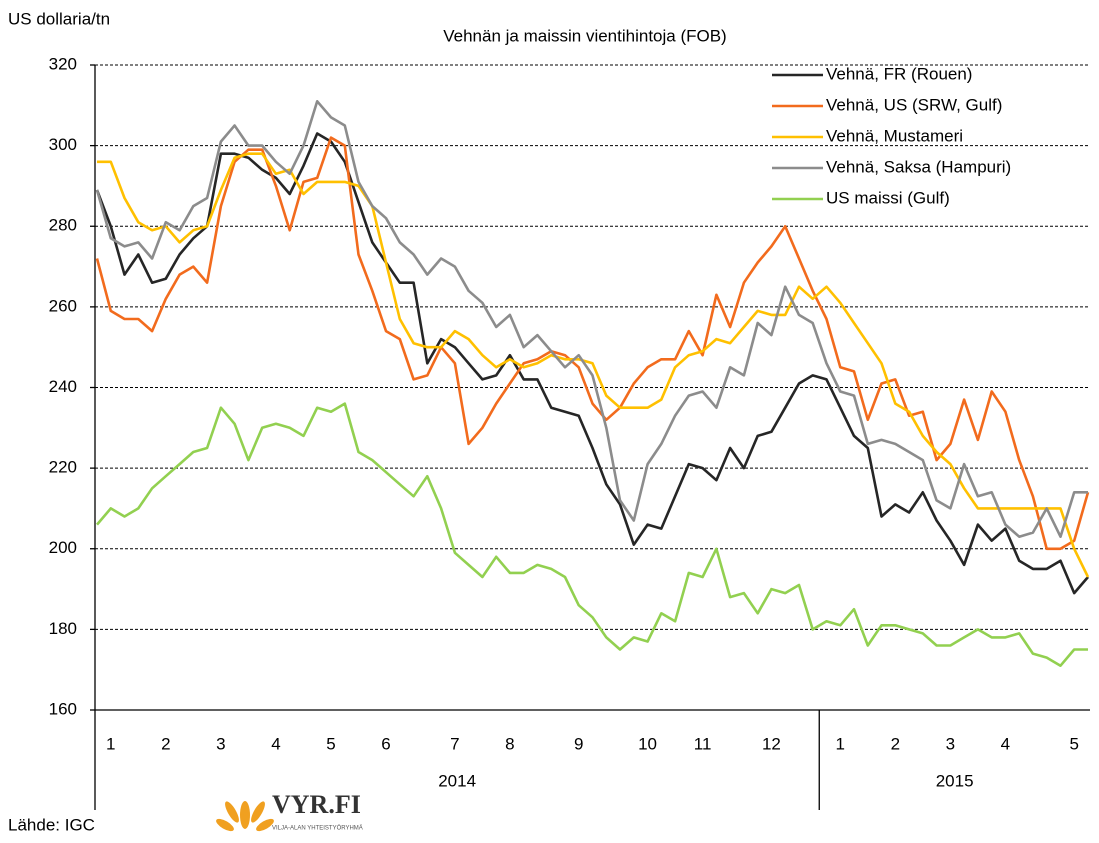 The width and height of the screenshot is (1099, 843). I want to click on x-tick-label: 11, so click(703, 743).